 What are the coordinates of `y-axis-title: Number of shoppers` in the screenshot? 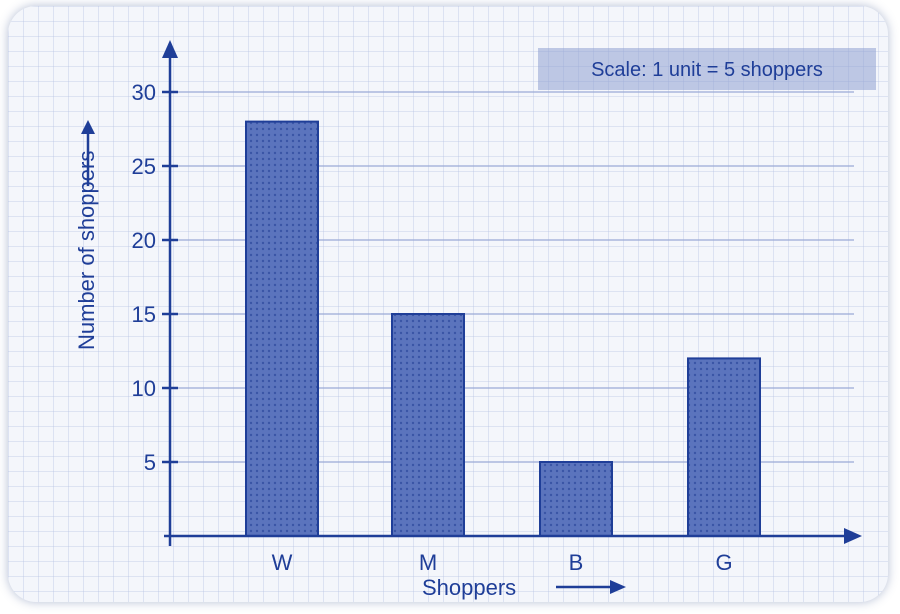 It's located at (86, 250).